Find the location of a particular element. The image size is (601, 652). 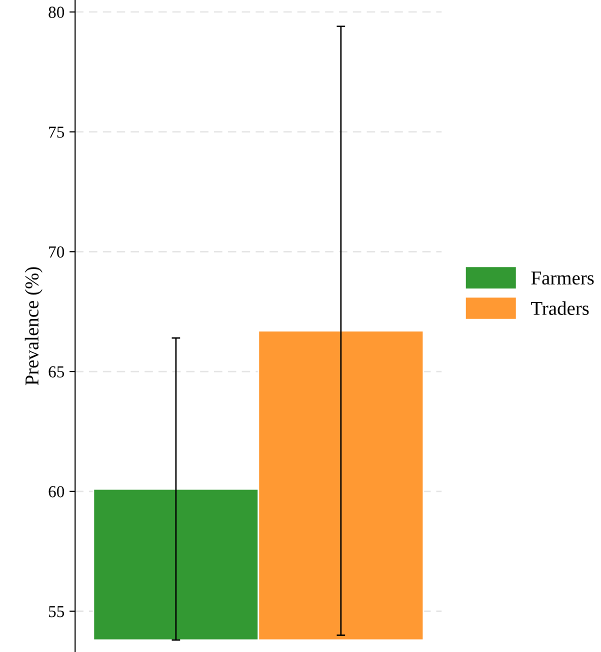

y-tick-label: 65 is located at coordinates (56, 372).